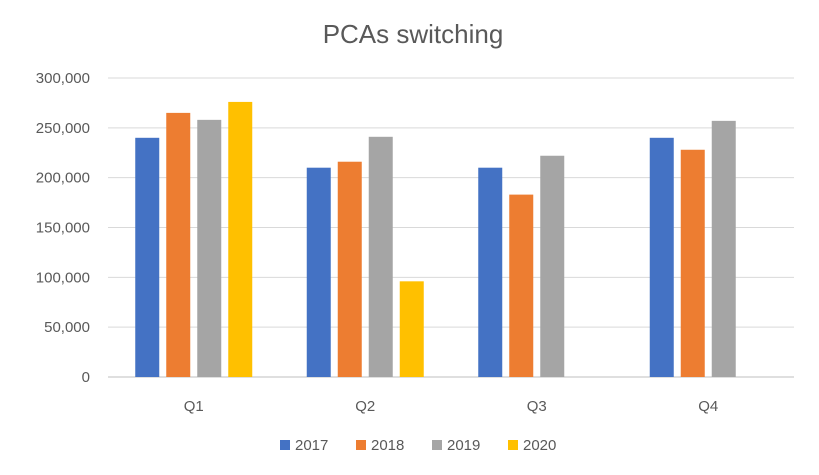  What do you see at coordinates (63, 178) in the screenshot?
I see `y-tick-label: 200,000` at bounding box center [63, 178].